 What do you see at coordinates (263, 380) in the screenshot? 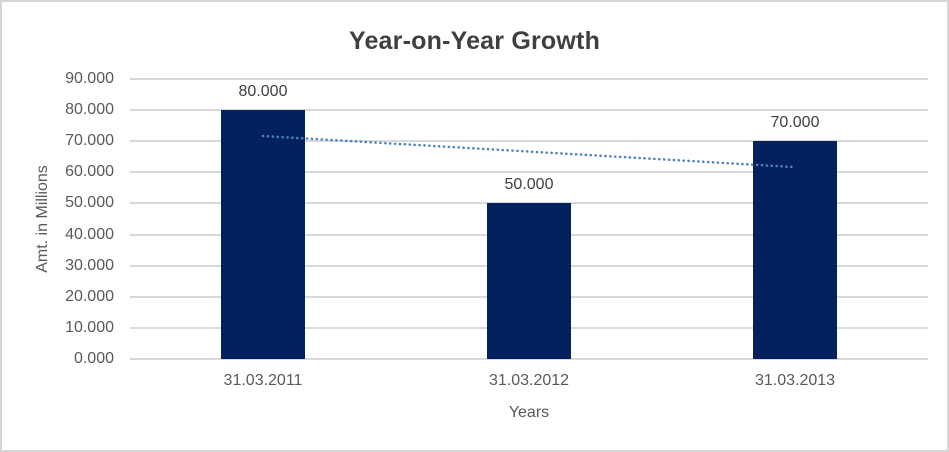
I see `x-tick-label: 31.03.2011` at bounding box center [263, 380].